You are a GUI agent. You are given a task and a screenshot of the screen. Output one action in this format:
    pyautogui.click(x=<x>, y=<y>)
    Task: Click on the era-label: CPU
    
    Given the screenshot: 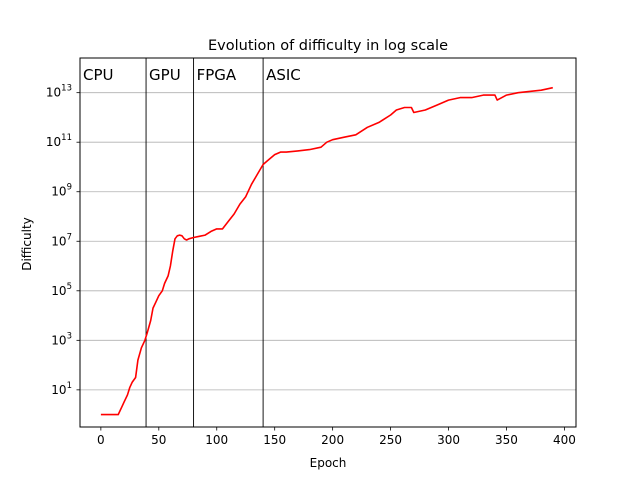 What is the action you would take?
    pyautogui.click(x=98, y=75)
    